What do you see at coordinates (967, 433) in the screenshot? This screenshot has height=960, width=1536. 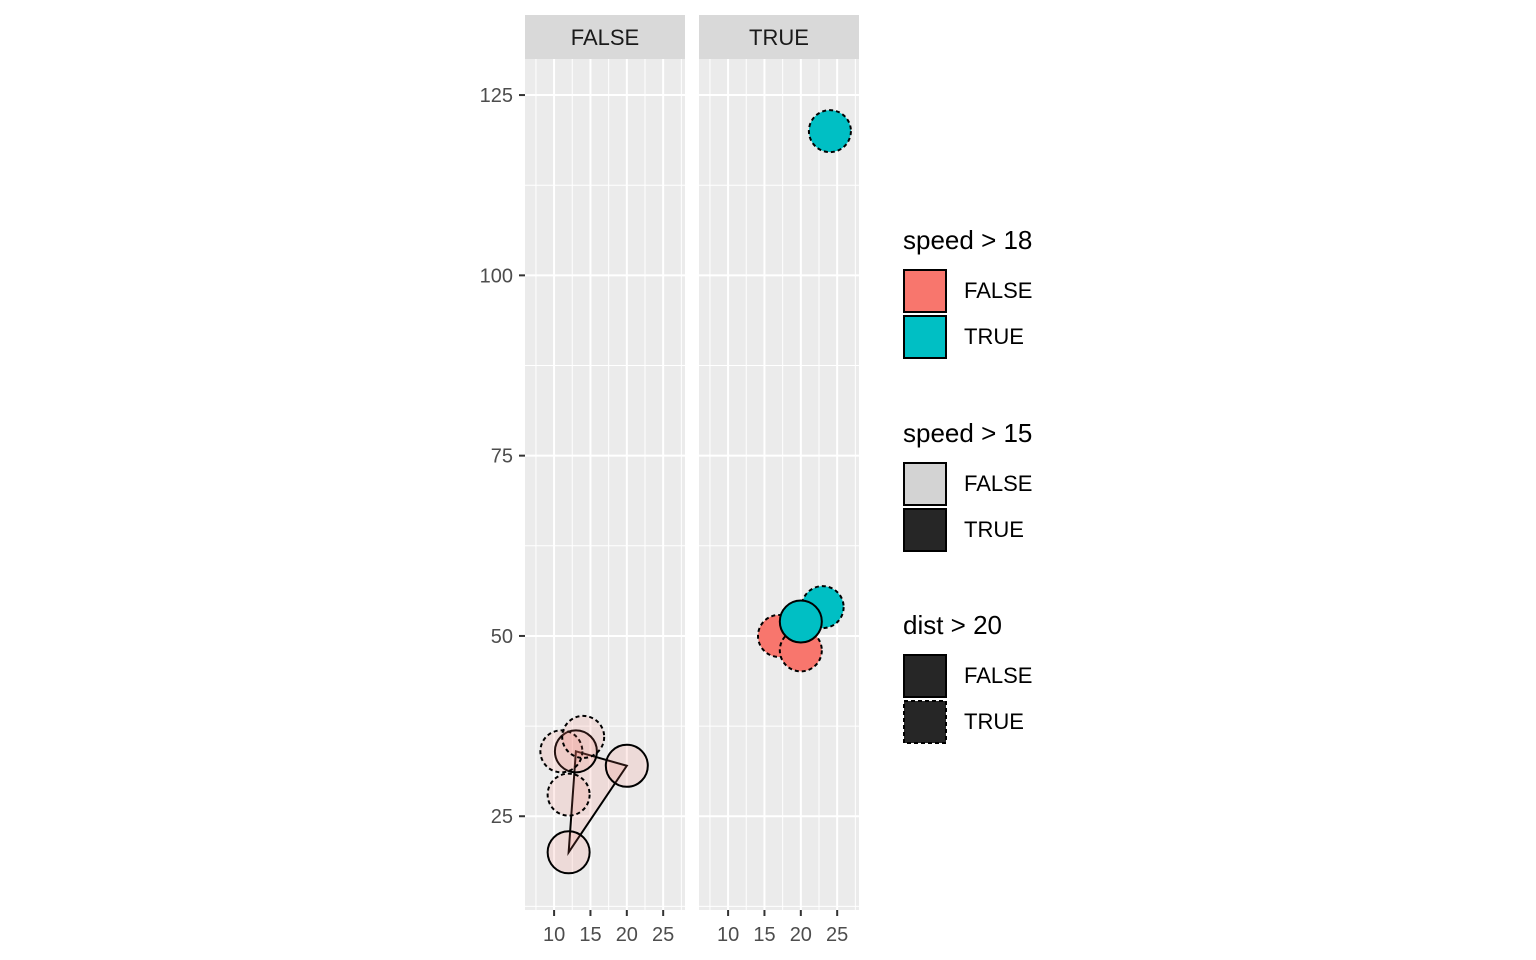 I see `legend-title: speed > 15` at bounding box center [967, 433].